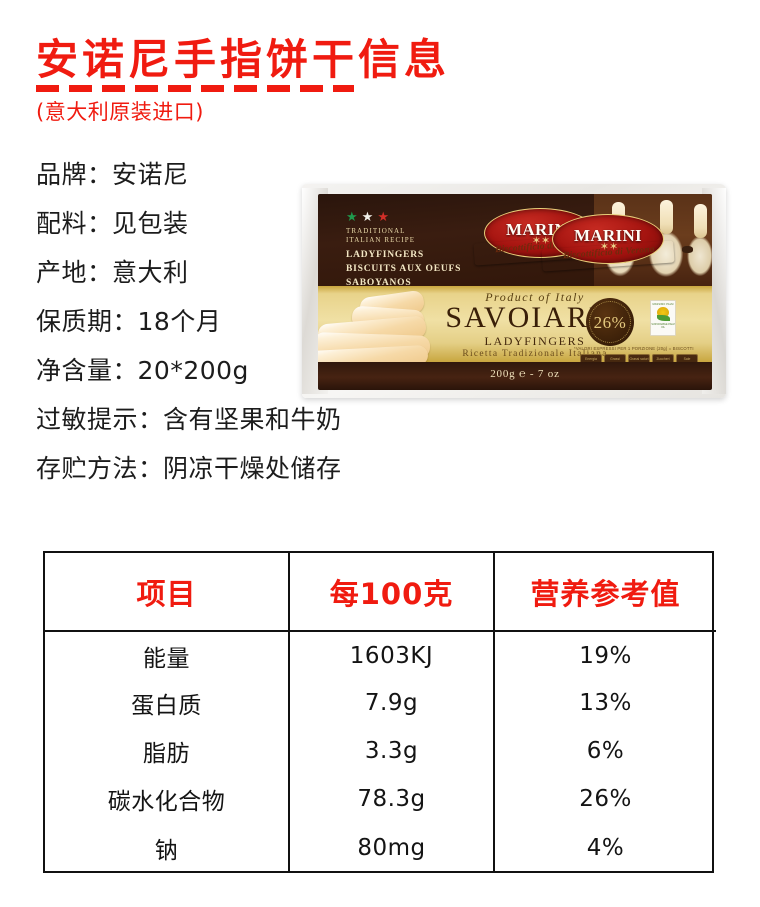 The width and height of the screenshot is (760, 907). What do you see at coordinates (605, 592) in the screenshot?
I see `table-column-header: 营养参考值` at bounding box center [605, 592].